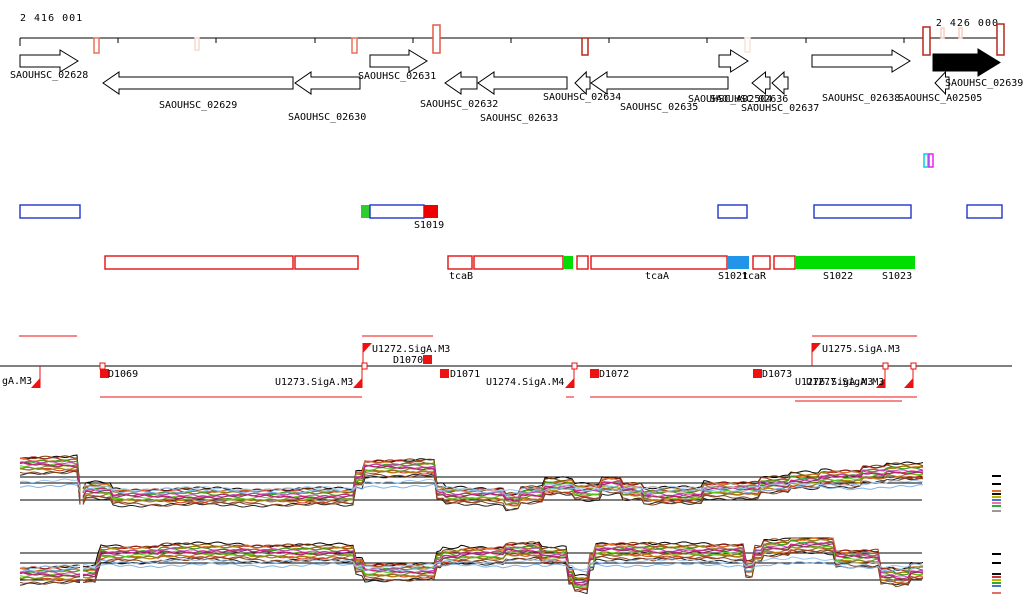 Image resolution: width=1024 pixels, height=611 pixels. I want to click on transcript-start-label: U1275.SigA.M3, so click(861, 349).